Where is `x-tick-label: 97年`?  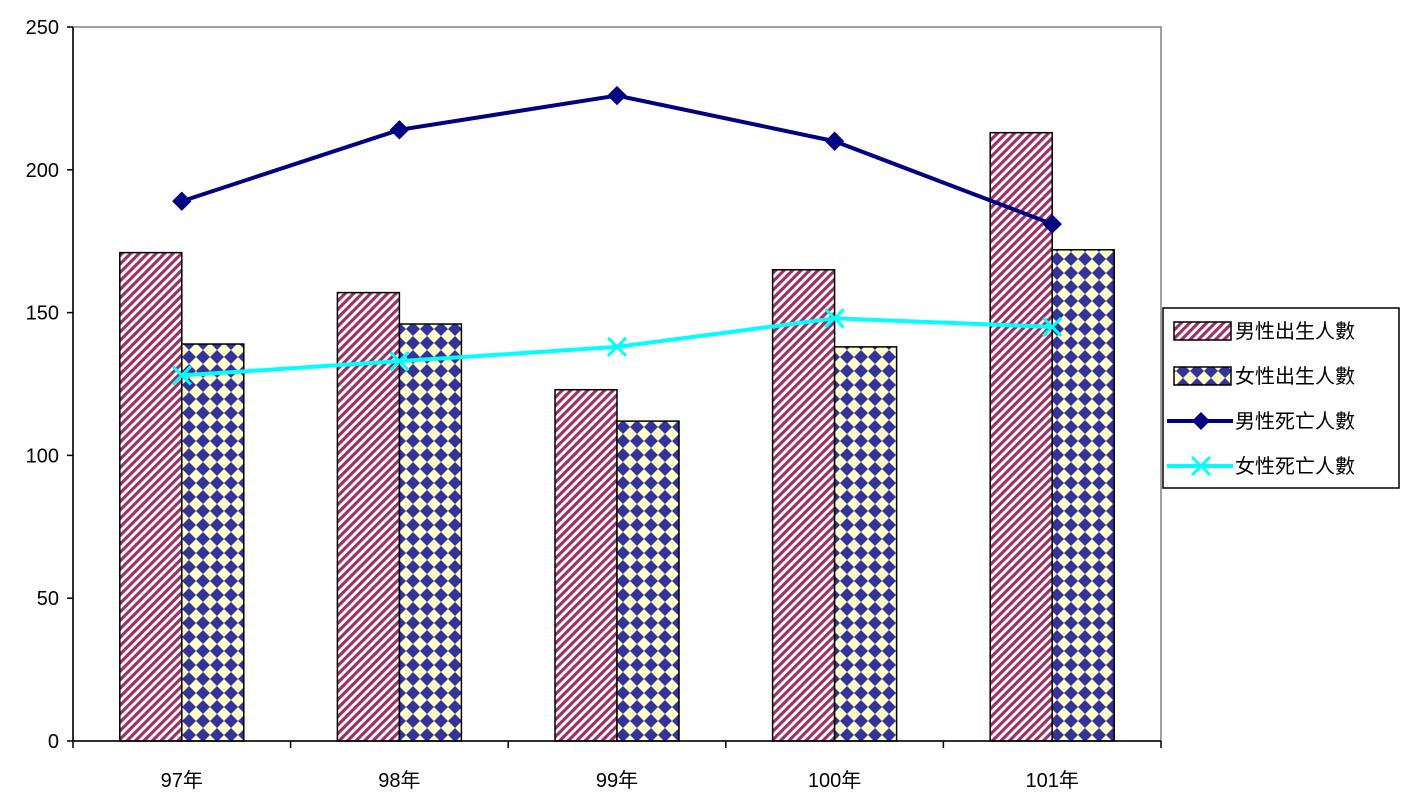
x-tick-label: 97年 is located at coordinates (182, 780).